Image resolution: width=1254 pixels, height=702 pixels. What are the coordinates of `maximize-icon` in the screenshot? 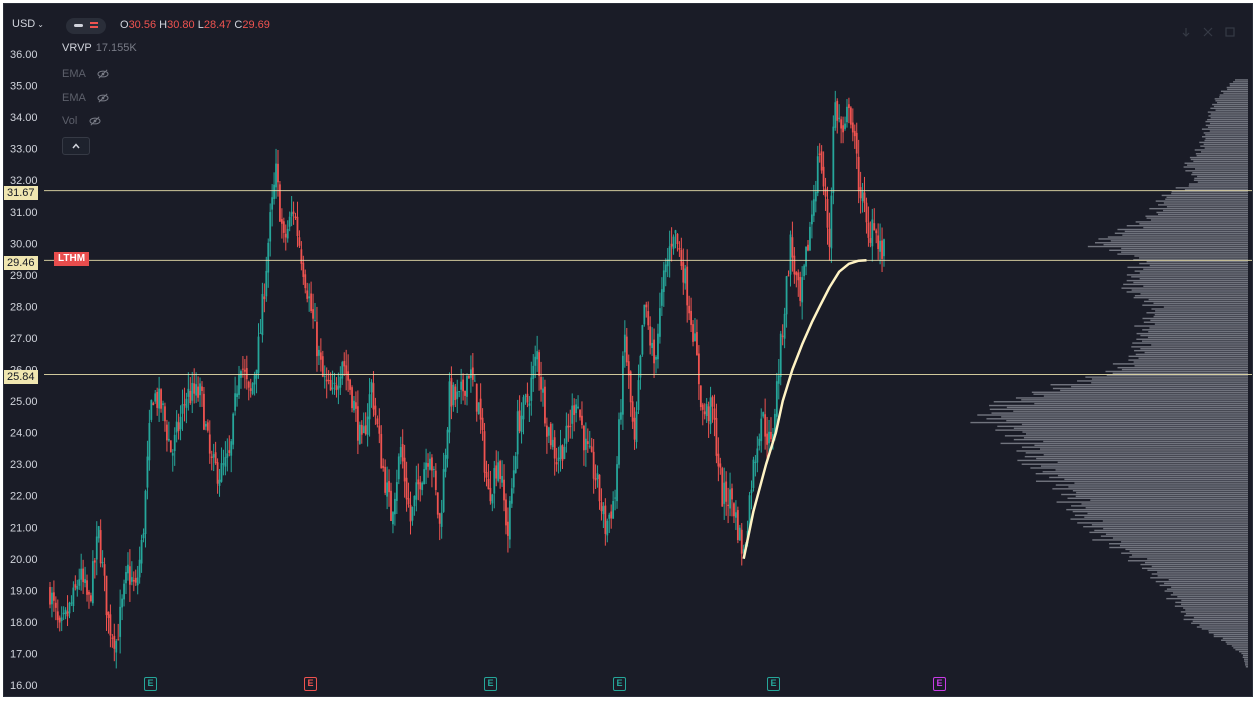 It's located at (1230, 32).